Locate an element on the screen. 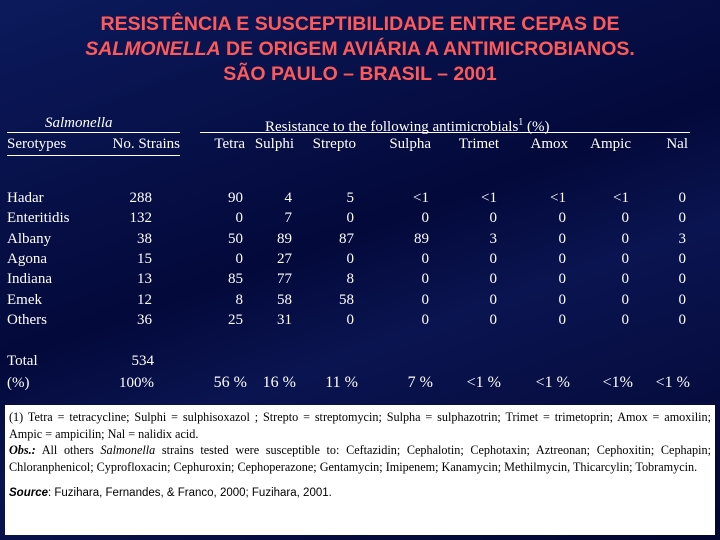  total-cell: 16 % is located at coordinates (279, 382).